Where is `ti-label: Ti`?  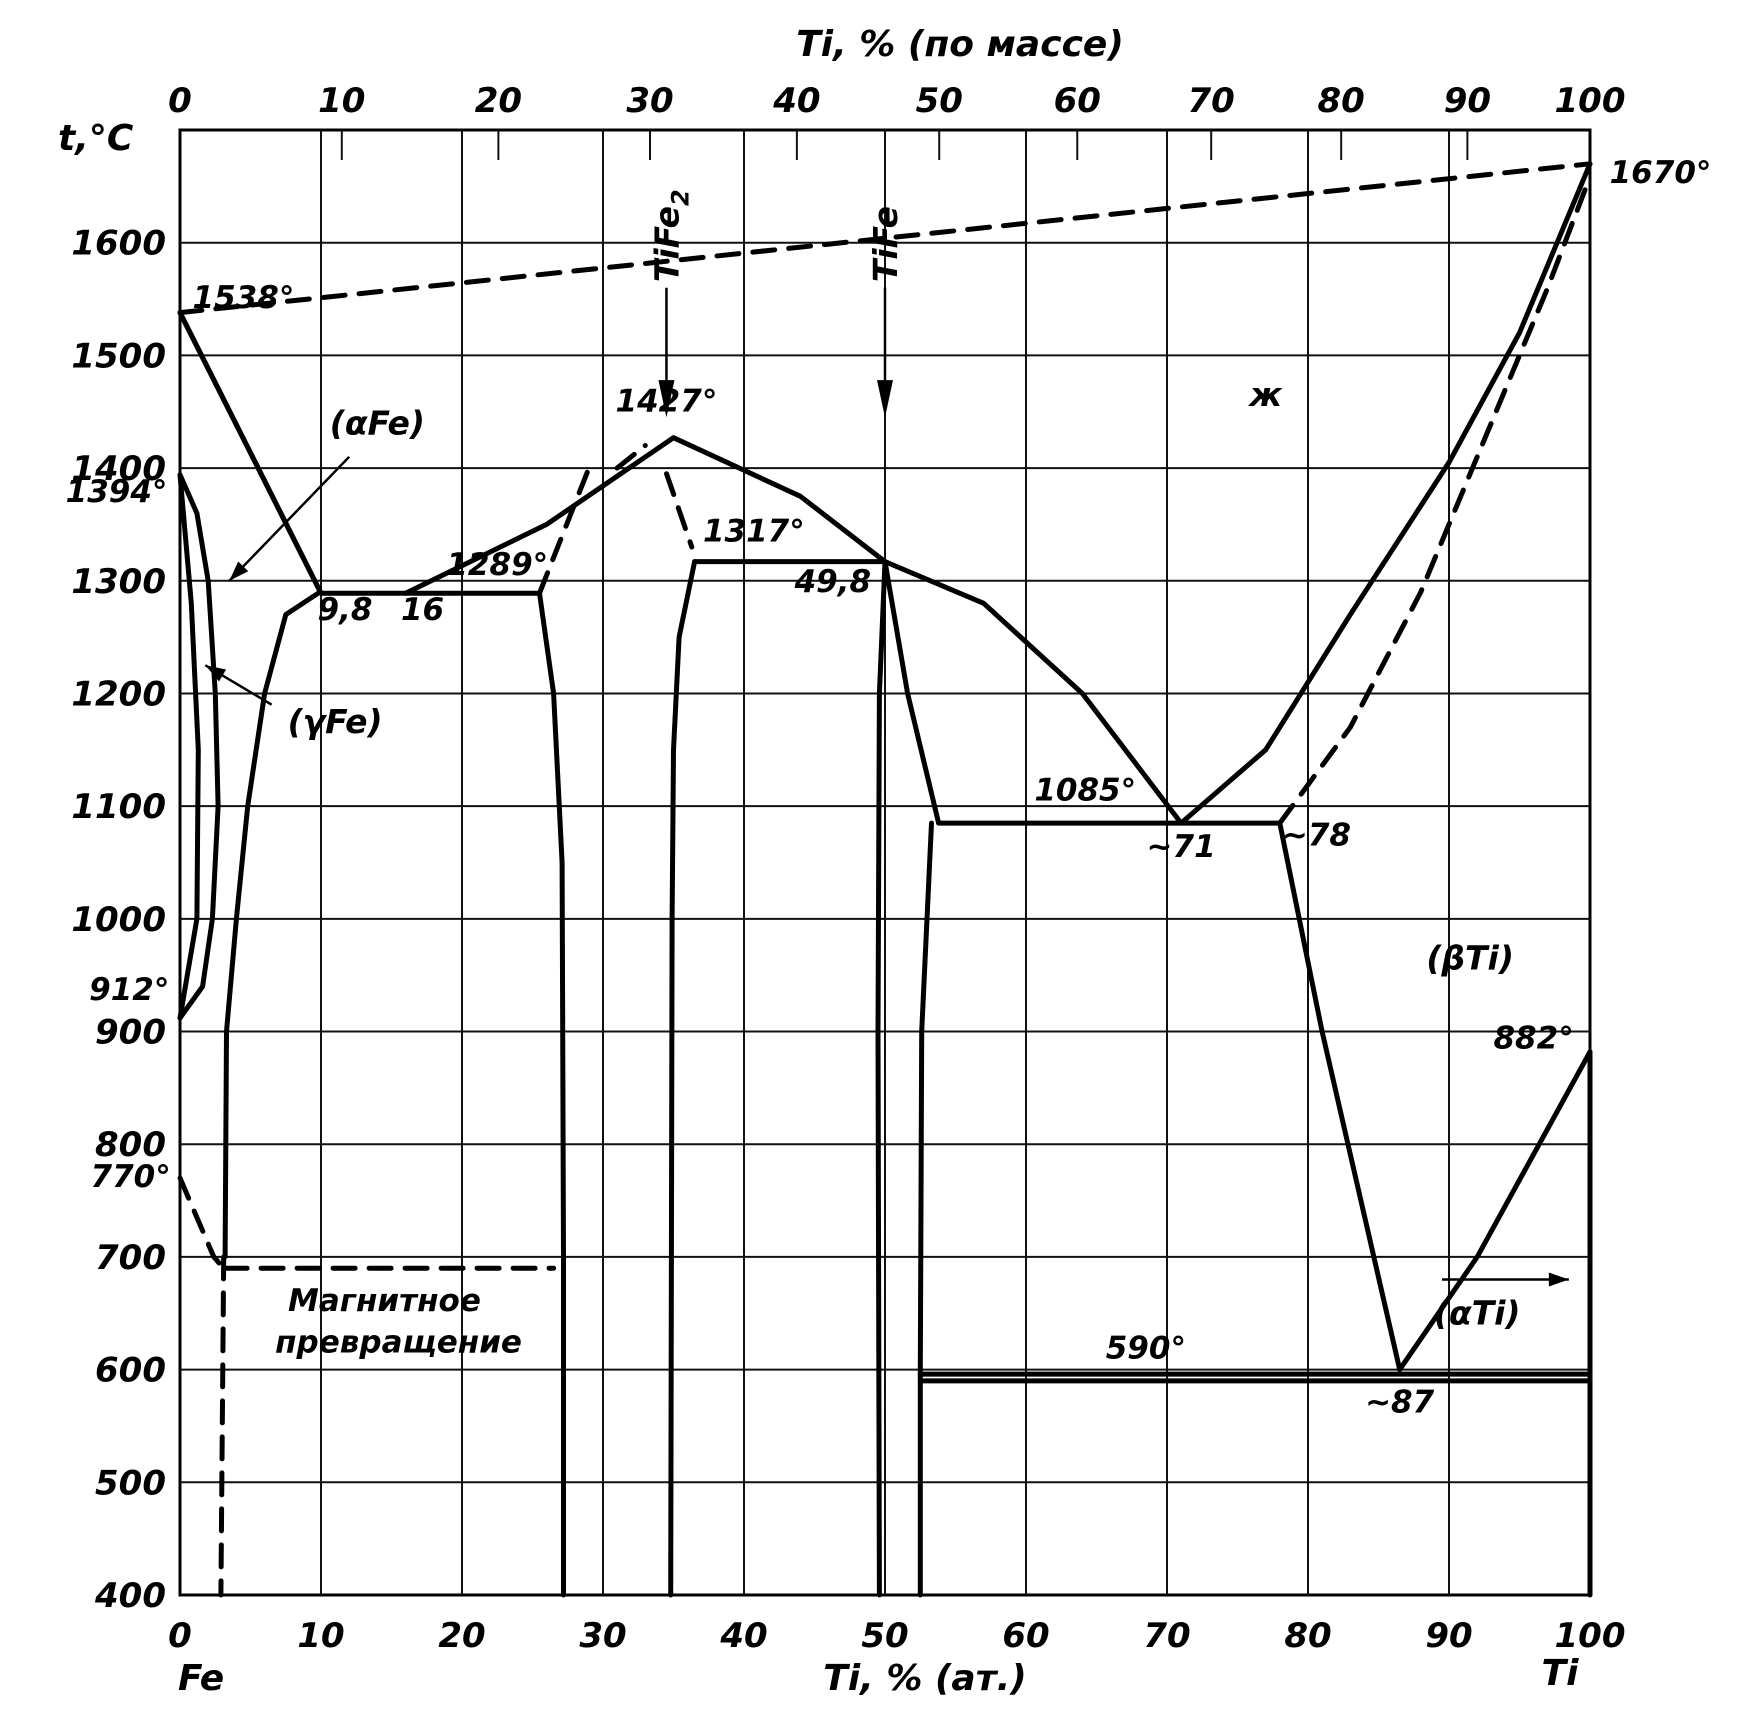 ti-label: Ti is located at coordinates (1561, 1673).